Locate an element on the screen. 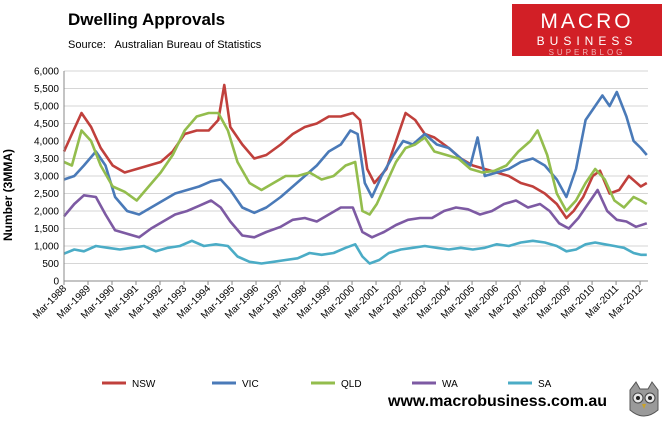  y-tick-label: 4,500 is located at coordinates (46, 124).